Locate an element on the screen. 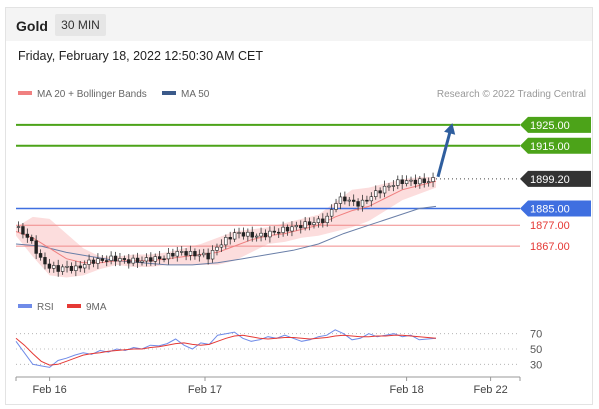  level-tag-pivot is located at coordinates (555, 208).